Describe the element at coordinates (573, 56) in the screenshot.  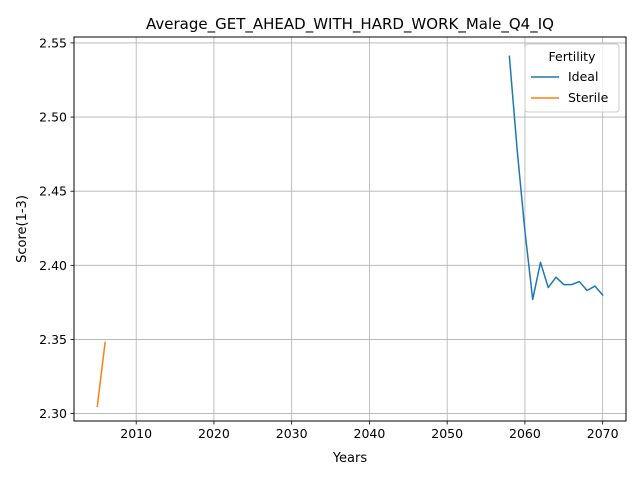
I see `legend-title: Fertility` at that location.